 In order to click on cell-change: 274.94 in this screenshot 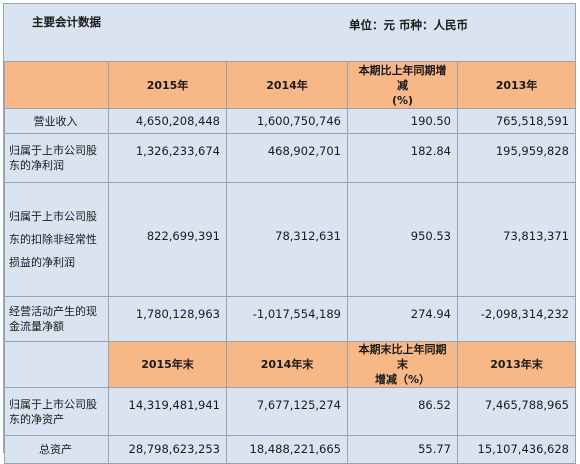, I will do `click(402, 319)`.